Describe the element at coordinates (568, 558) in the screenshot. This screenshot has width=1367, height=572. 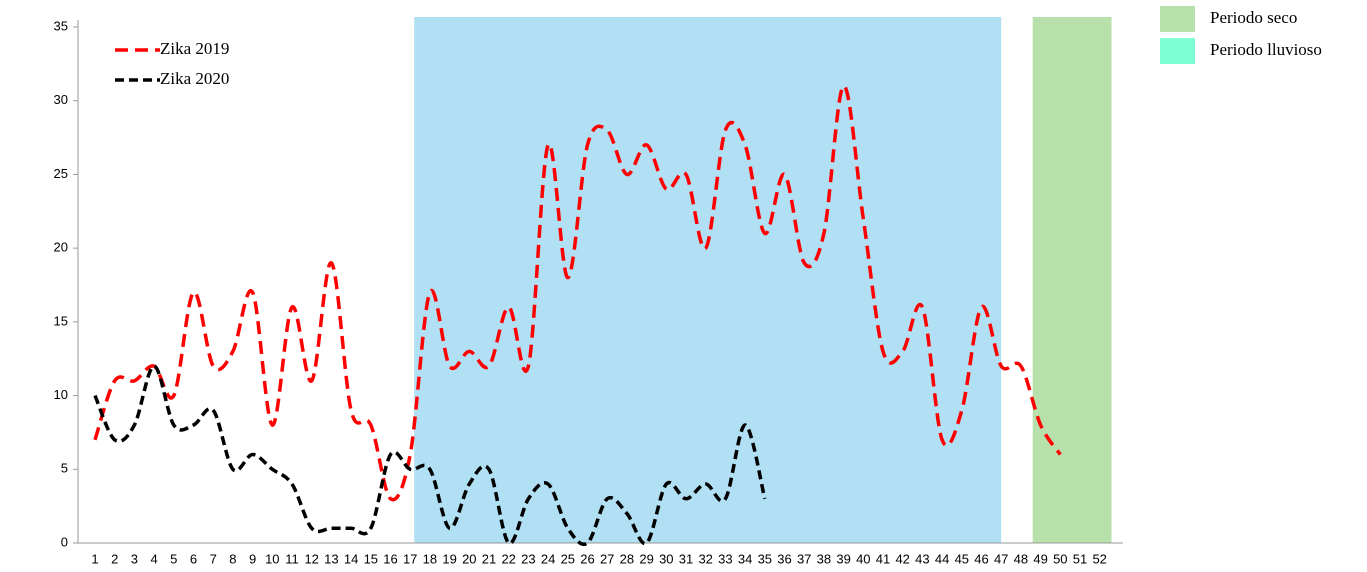
I see `x-tick-label: 25` at that location.